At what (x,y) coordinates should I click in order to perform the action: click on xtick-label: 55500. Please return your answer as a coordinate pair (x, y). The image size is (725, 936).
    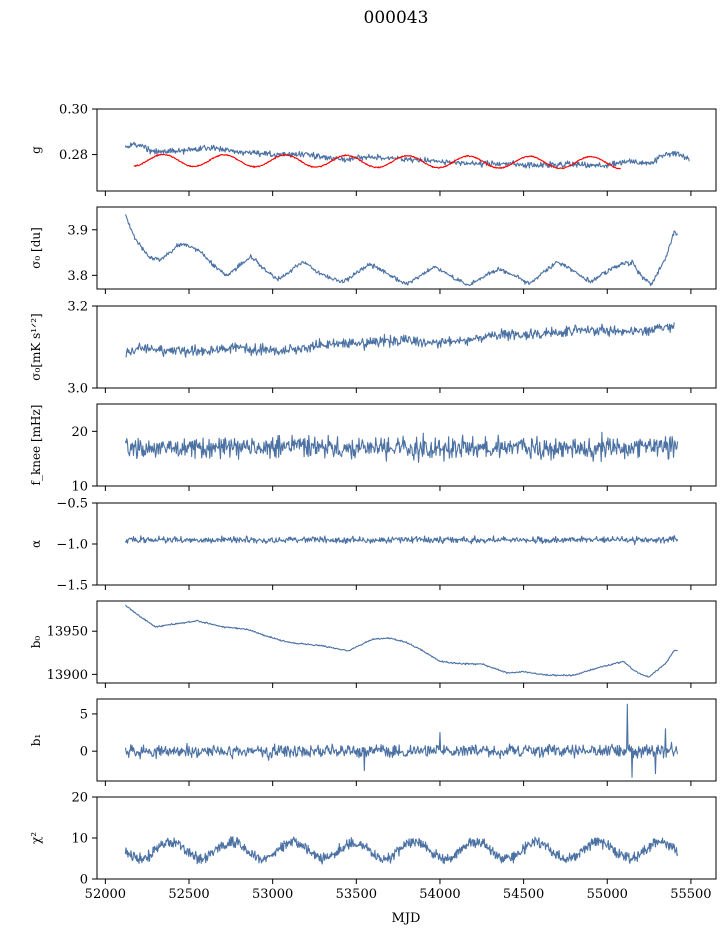
    Looking at the image, I should click on (690, 894).